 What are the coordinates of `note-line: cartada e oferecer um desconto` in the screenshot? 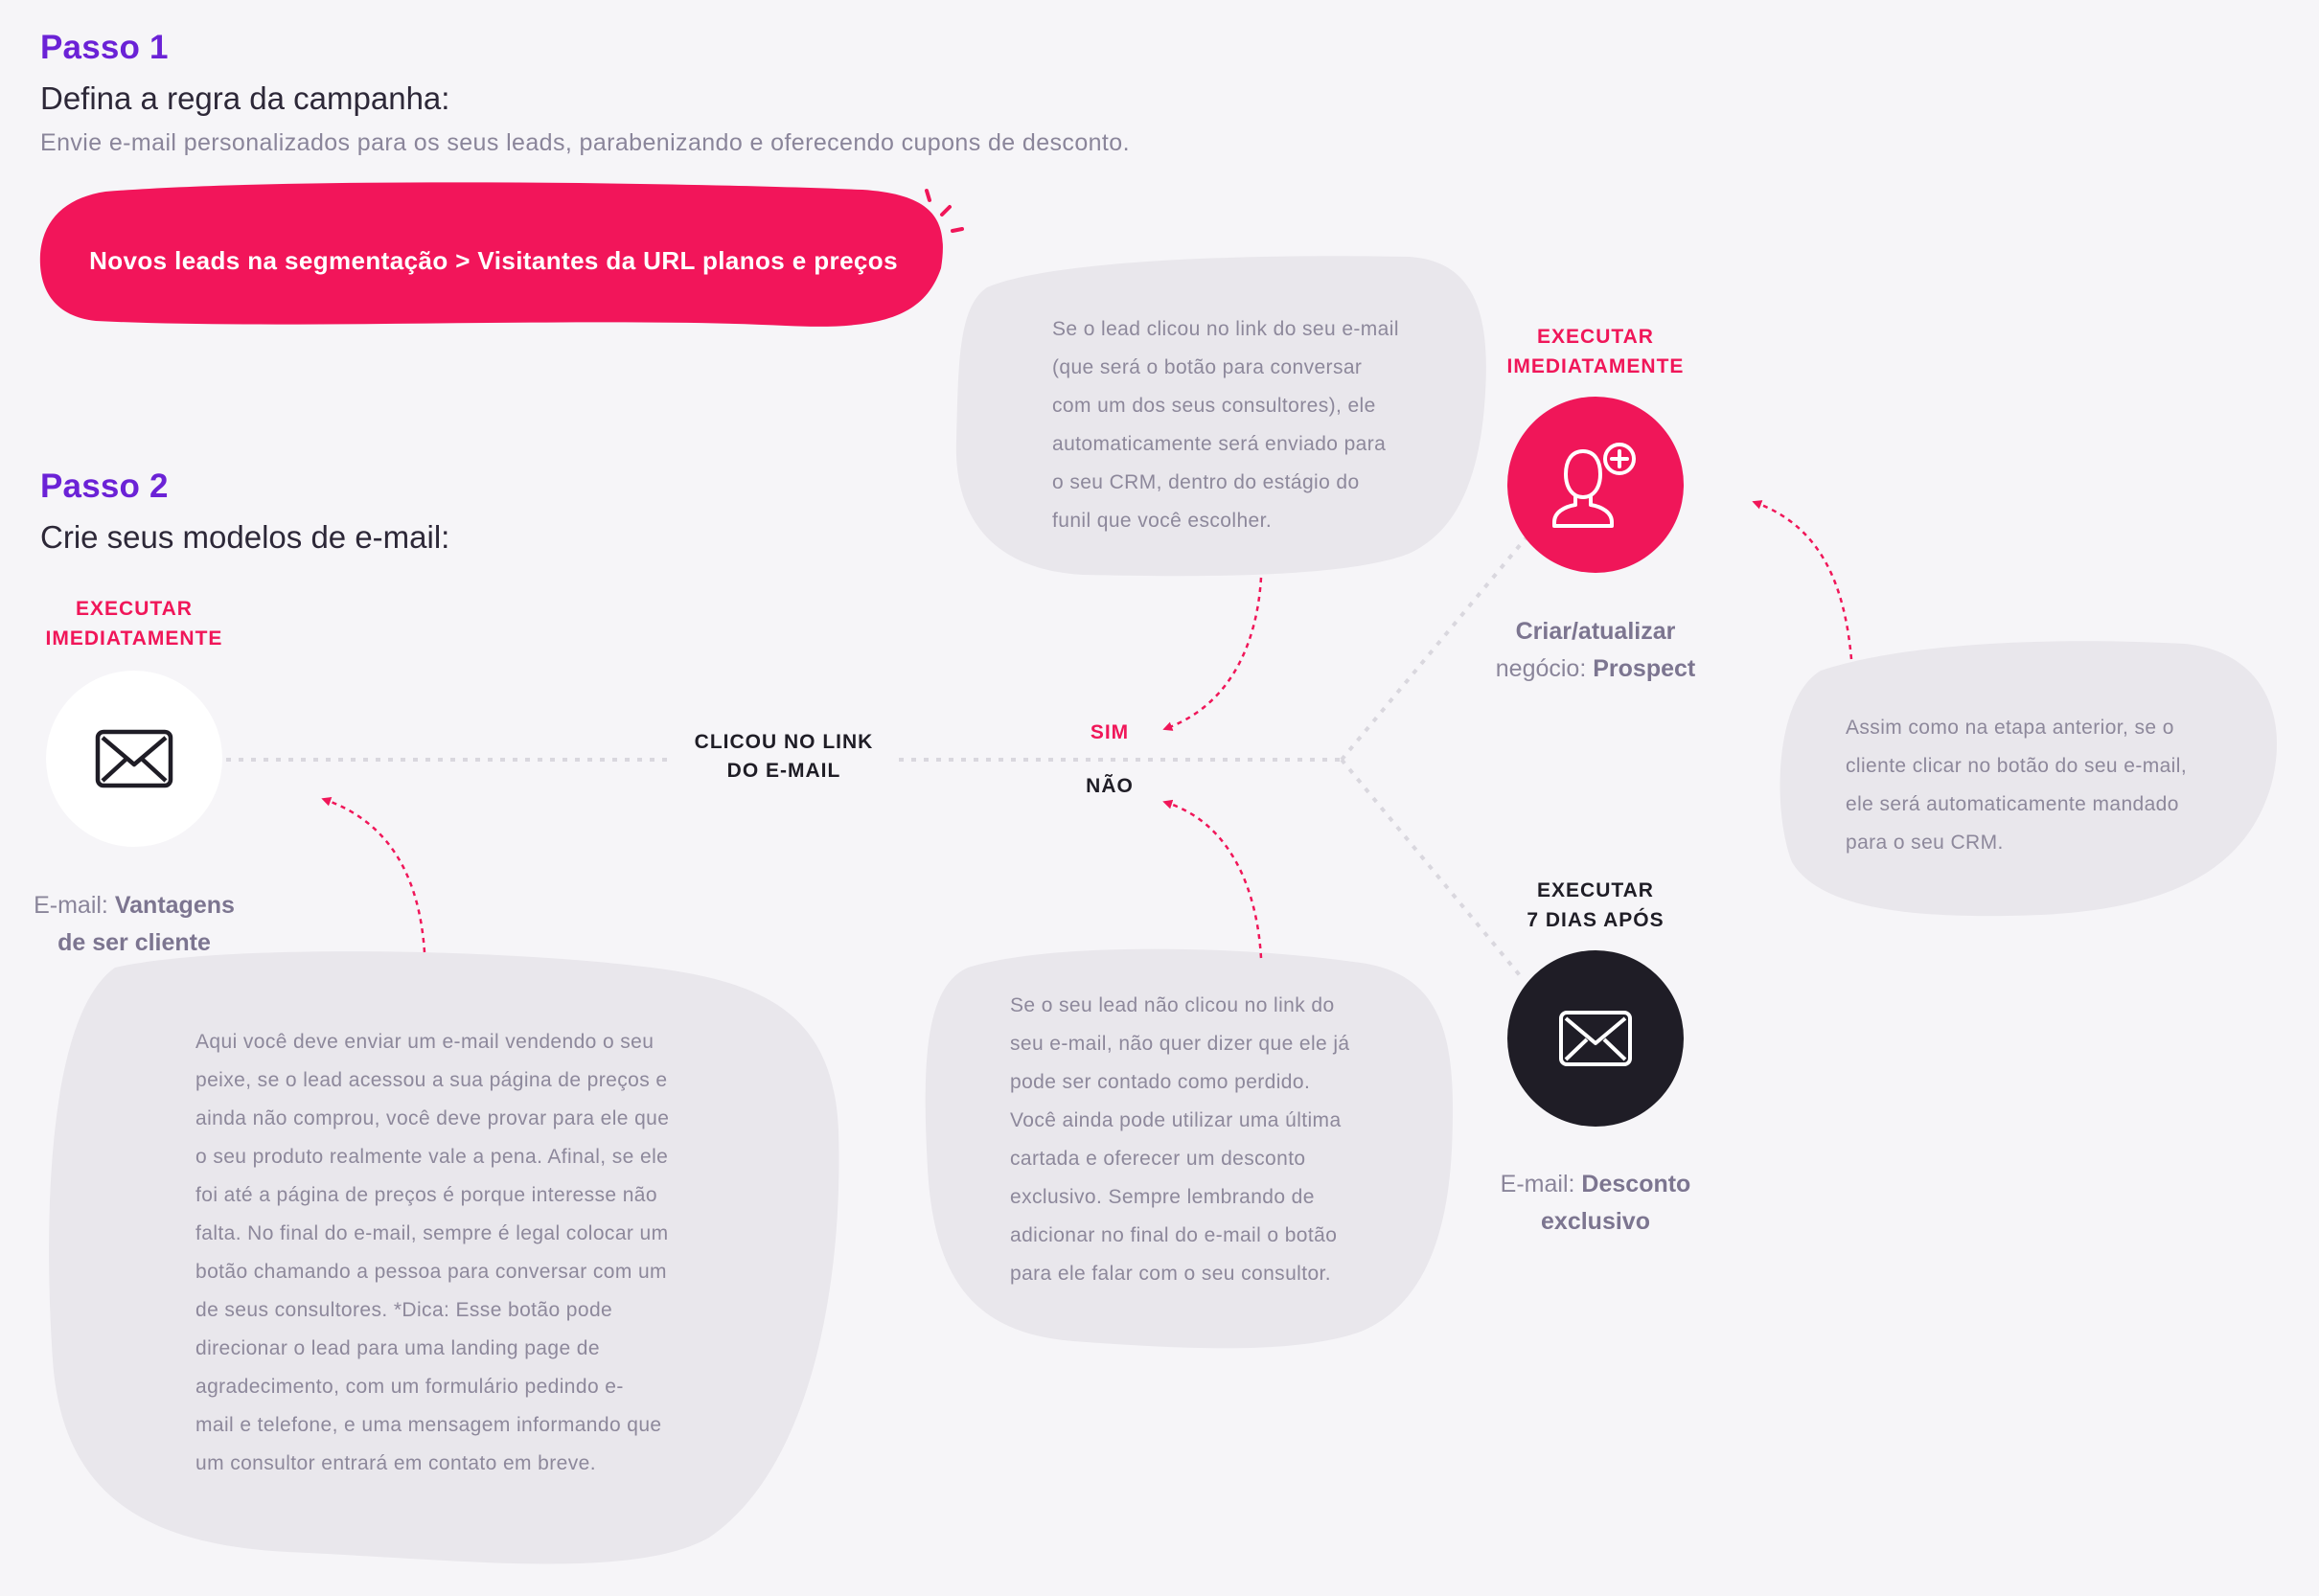 It's located at (1158, 1159).